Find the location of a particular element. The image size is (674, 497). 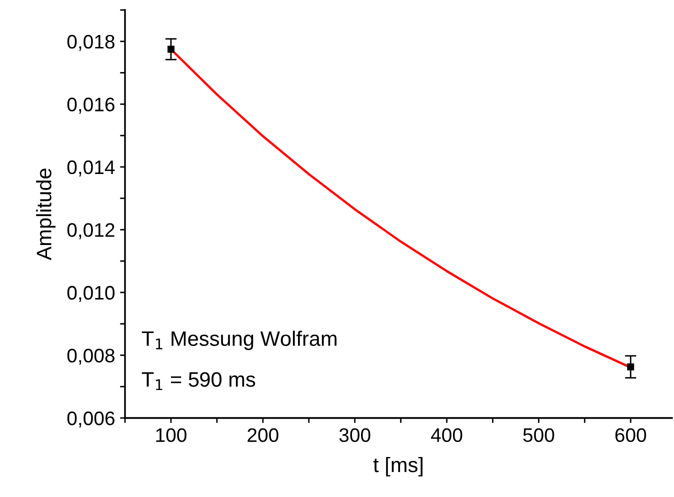

y-tick-label: 0,012 is located at coordinates (90, 231).